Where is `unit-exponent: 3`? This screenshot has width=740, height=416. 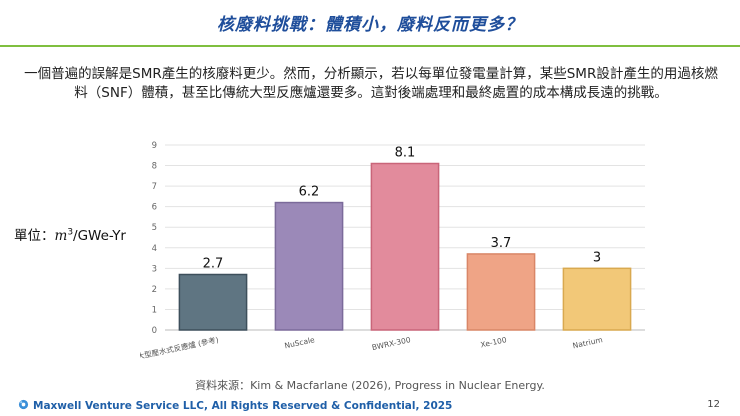
unit-exponent: 3 is located at coordinates (70, 232).